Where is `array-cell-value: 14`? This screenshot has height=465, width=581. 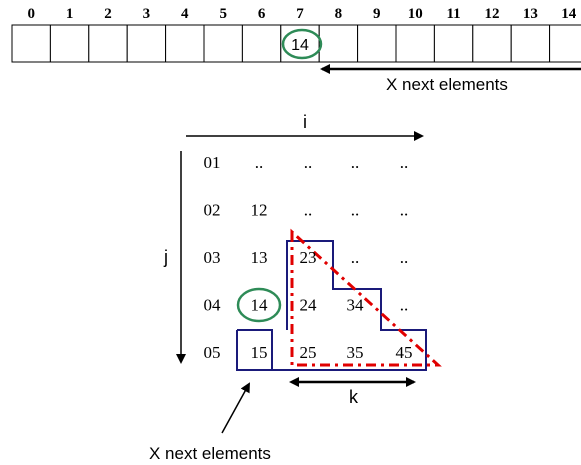 array-cell-value: 14 is located at coordinates (300, 45).